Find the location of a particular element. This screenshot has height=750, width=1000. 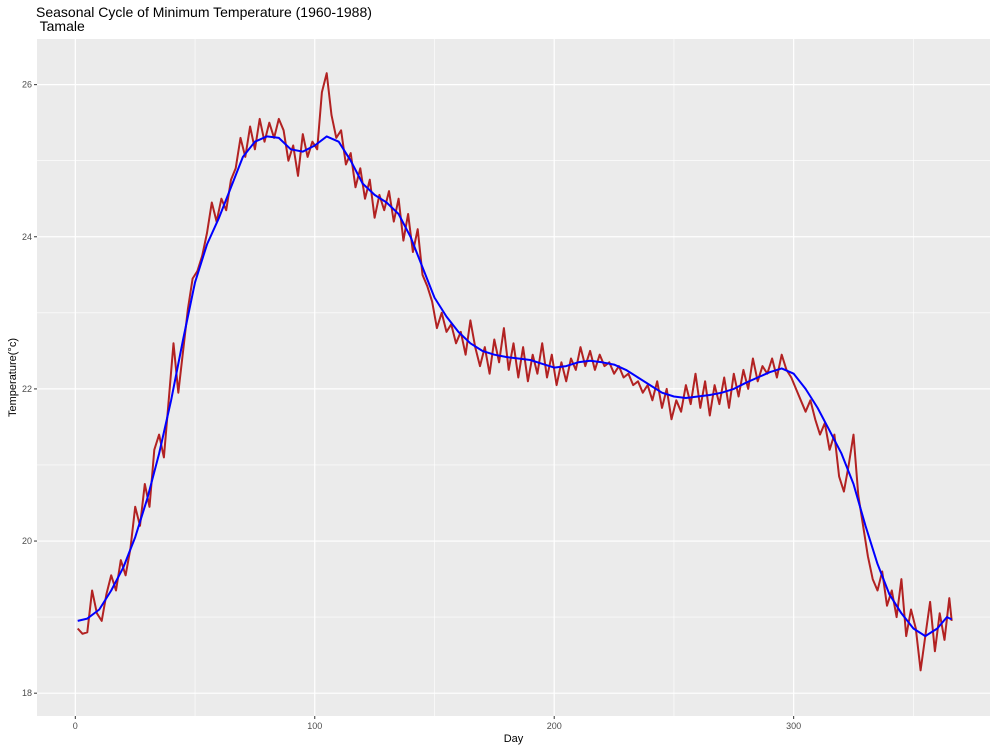

y-tick-label: 18 is located at coordinates (27, 693).